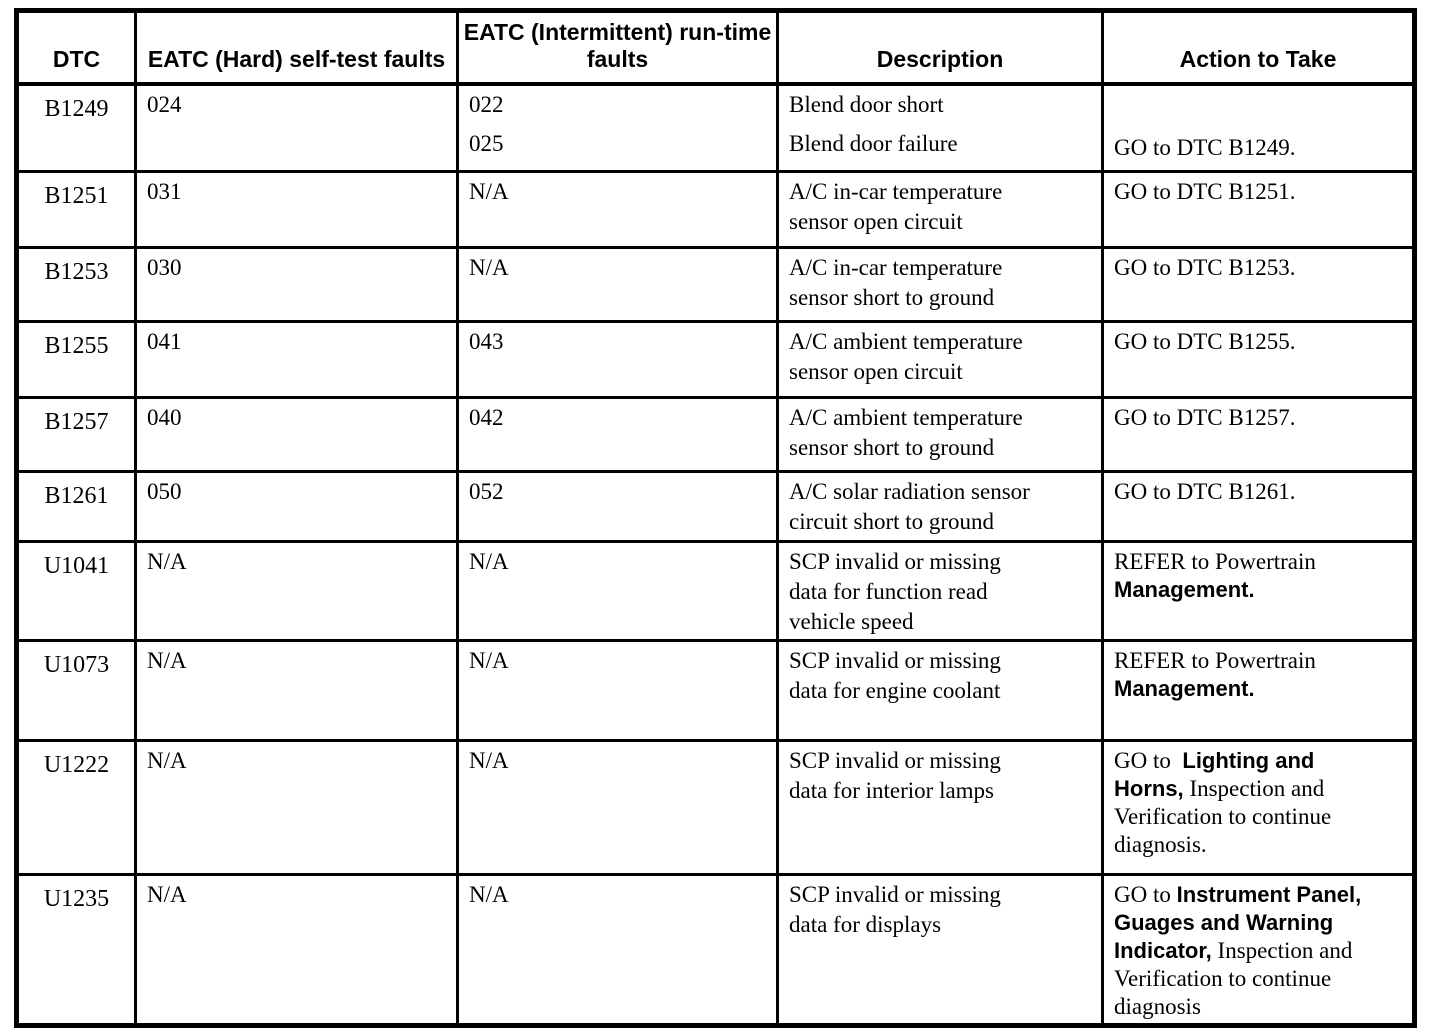  I want to click on action-line: diagnosis., so click(1259, 845).